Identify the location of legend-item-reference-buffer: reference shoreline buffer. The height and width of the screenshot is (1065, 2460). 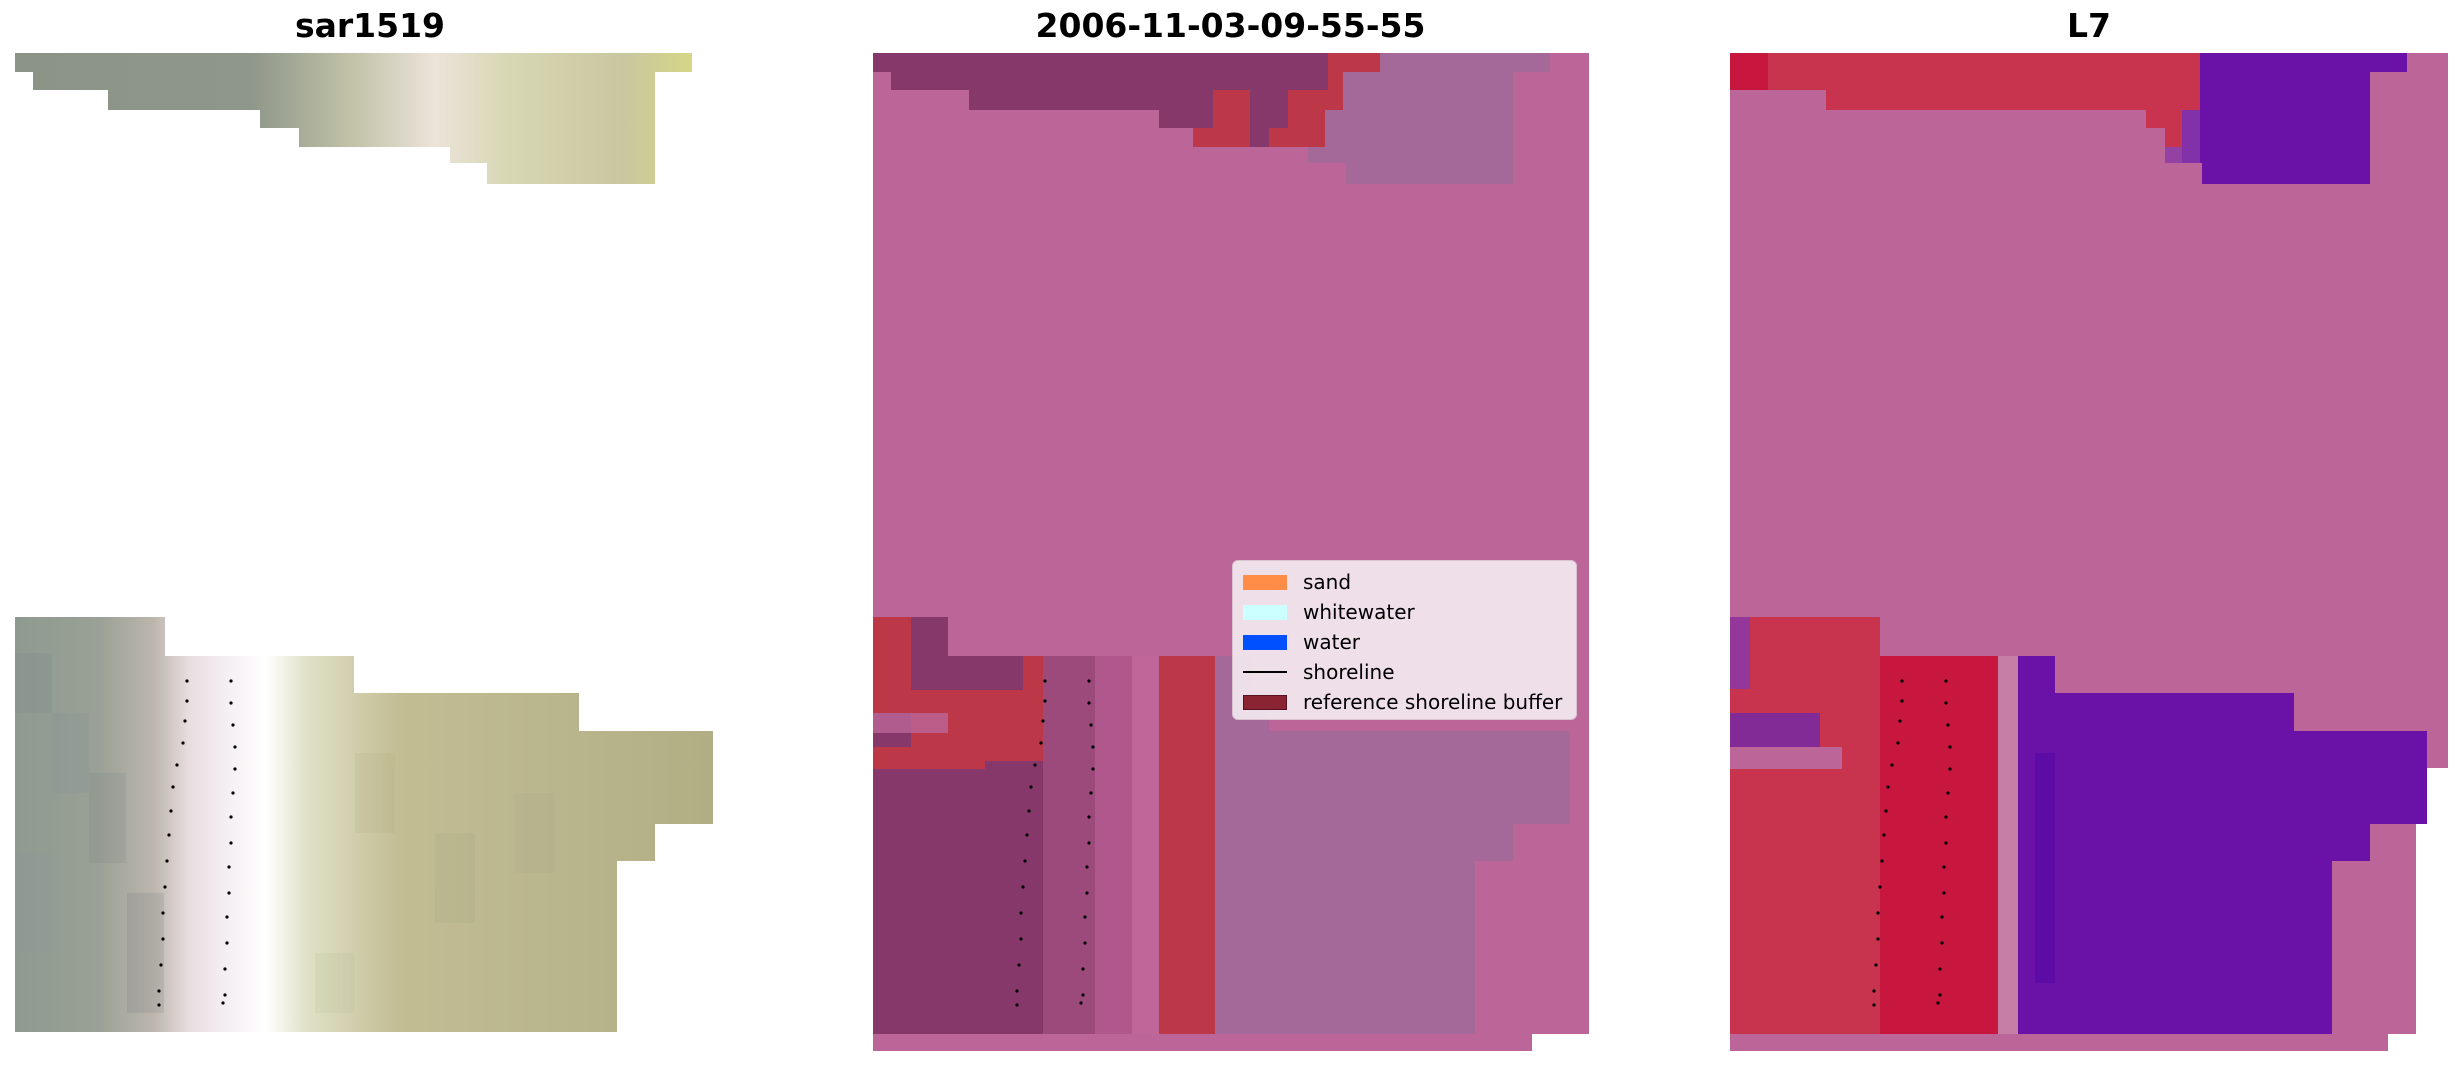
(1404, 702).